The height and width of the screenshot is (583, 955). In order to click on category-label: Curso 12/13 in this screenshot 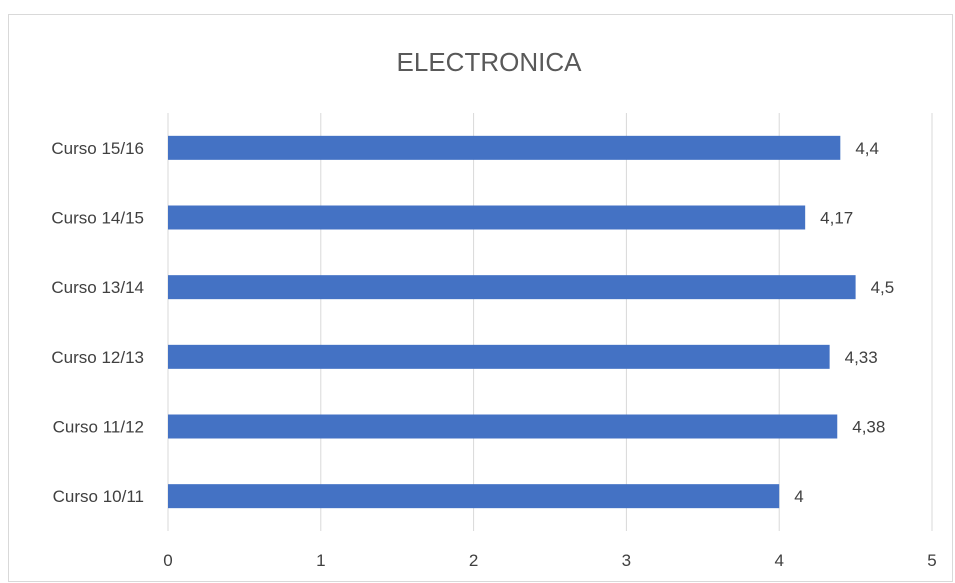, I will do `click(97, 357)`.